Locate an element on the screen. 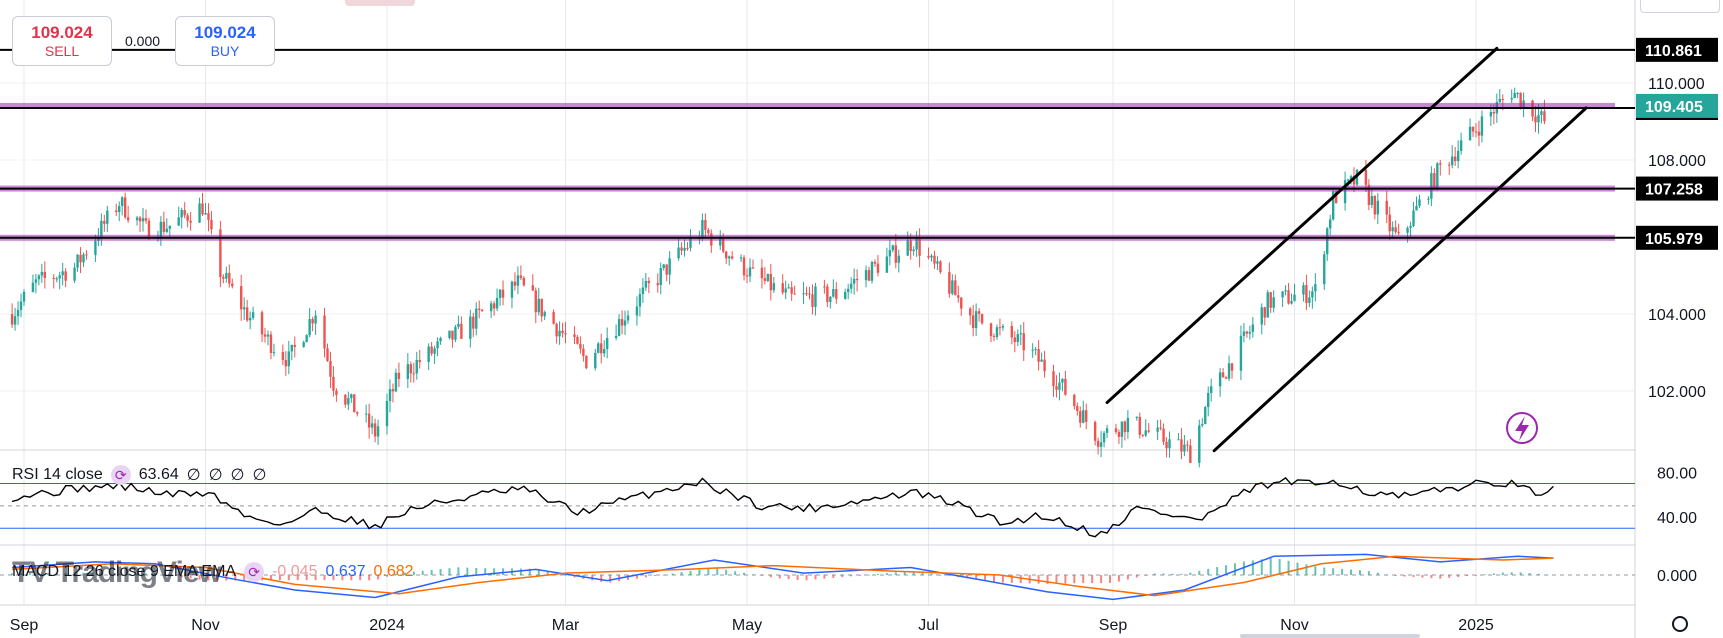  scrollbar is located at coordinates (1330, 636).